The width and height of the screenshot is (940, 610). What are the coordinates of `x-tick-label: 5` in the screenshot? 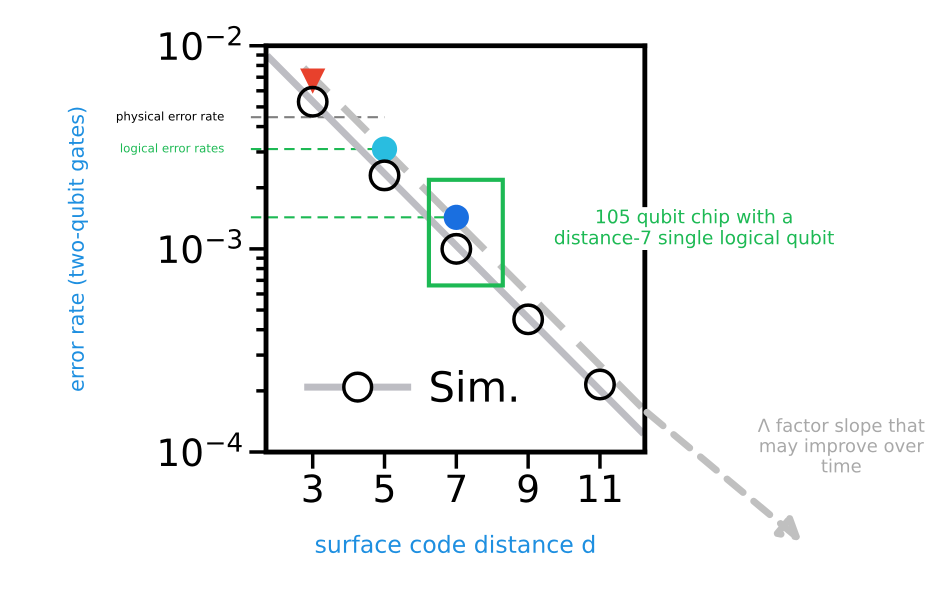 It's located at (384, 488).